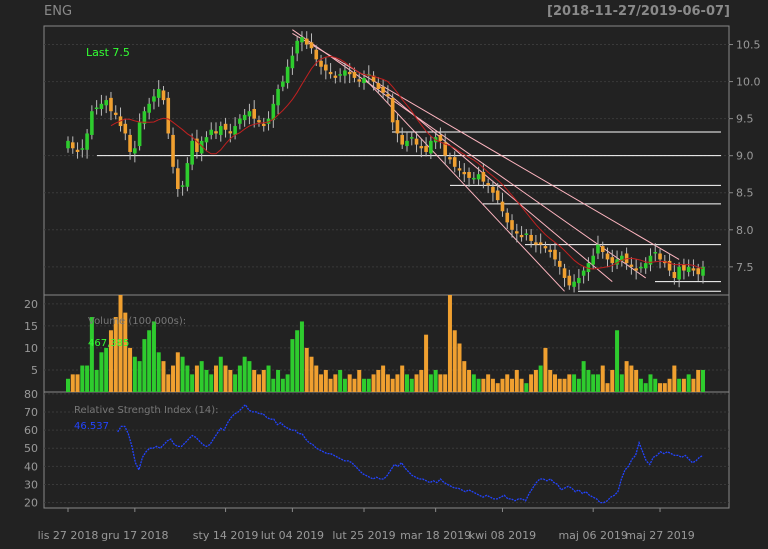 The image size is (768, 549). I want to click on price-tick-label: 8.0, so click(745, 230).